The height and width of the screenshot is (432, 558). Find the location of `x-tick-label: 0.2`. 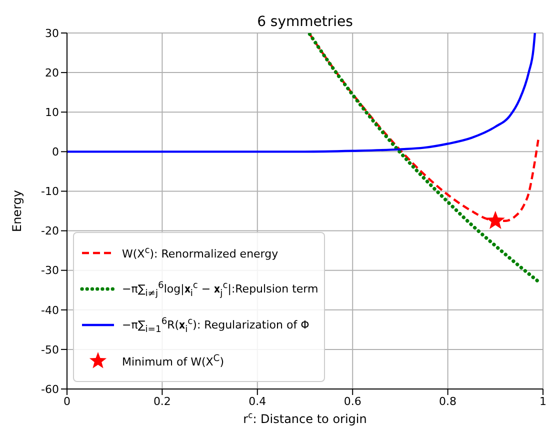

x-tick-label: 0.2 is located at coordinates (162, 401).